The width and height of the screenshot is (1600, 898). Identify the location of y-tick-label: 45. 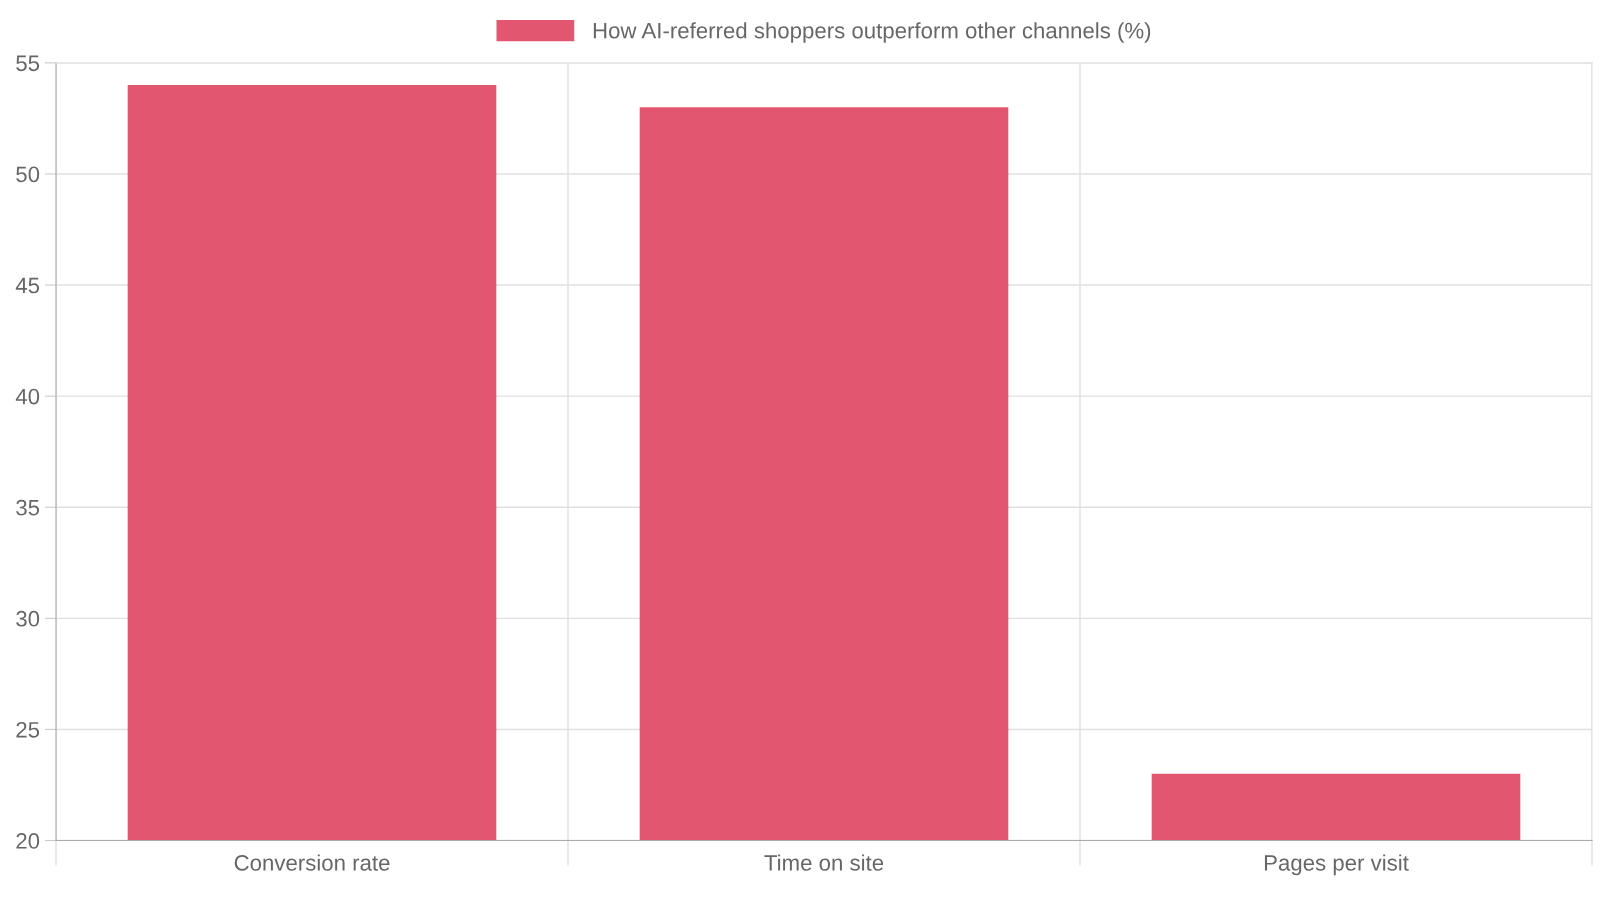
(27, 285).